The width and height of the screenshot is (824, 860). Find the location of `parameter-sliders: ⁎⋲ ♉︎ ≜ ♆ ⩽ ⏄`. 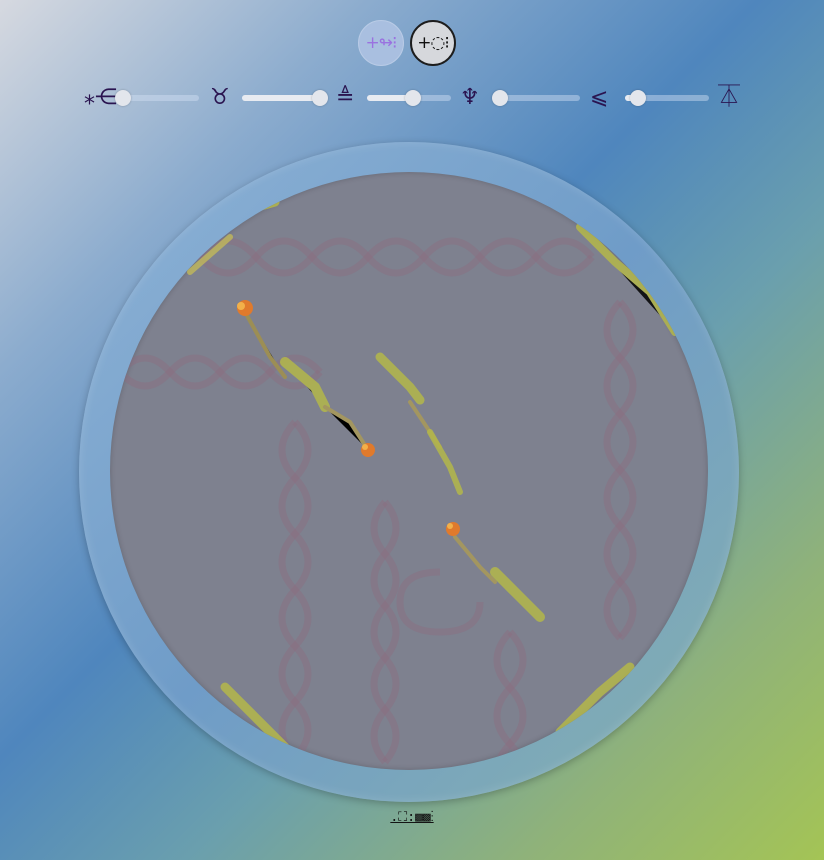

parameter-sliders: ⁎⋲ ♉︎ ≜ ♆ ⩽ ⏄ is located at coordinates (412, 98).